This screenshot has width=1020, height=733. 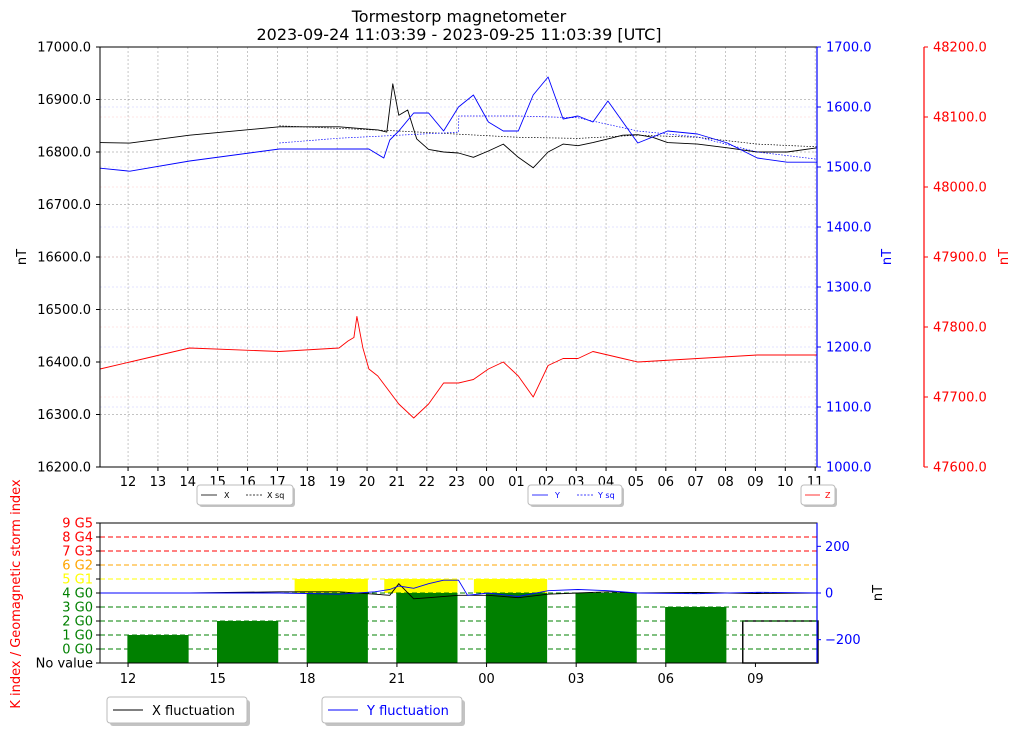 What do you see at coordinates (960, 398) in the screenshot?
I see `right2-y-tick-label: 47700.0` at bounding box center [960, 398].